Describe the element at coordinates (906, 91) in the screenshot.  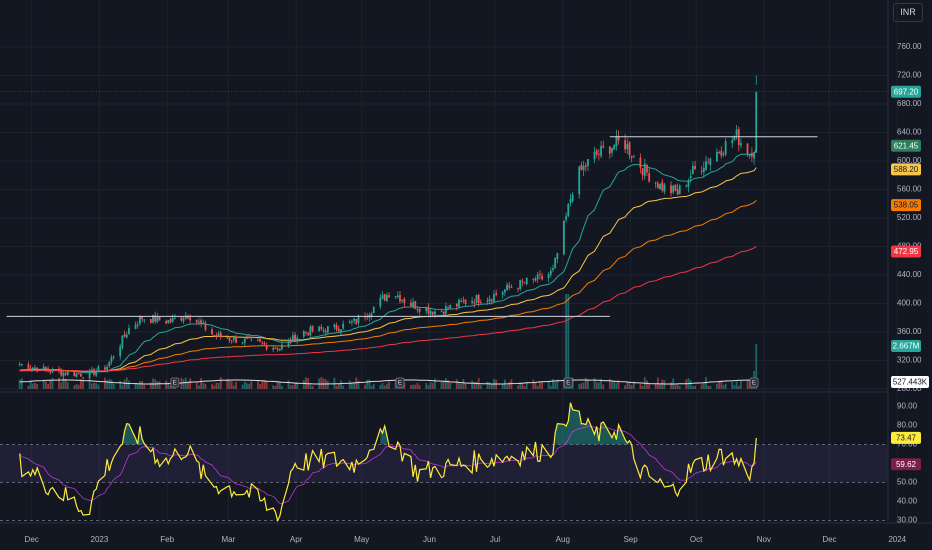
I see `last-price-tag: 697.20` at that location.